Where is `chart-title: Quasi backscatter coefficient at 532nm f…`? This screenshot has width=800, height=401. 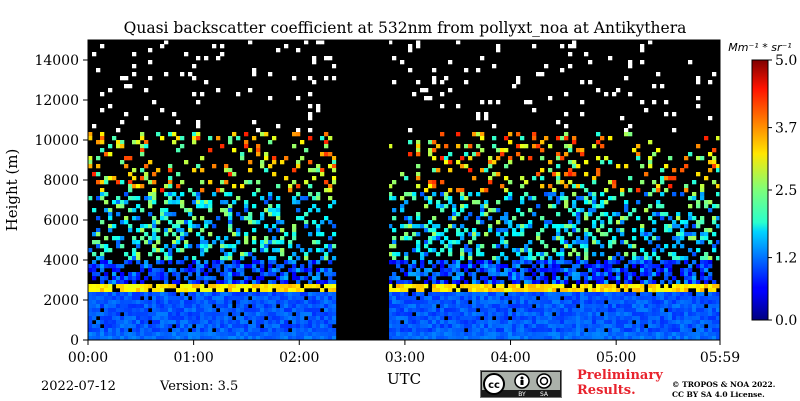 chart-title: Quasi backscatter coefficient at 532nm f… is located at coordinates (405, 28).